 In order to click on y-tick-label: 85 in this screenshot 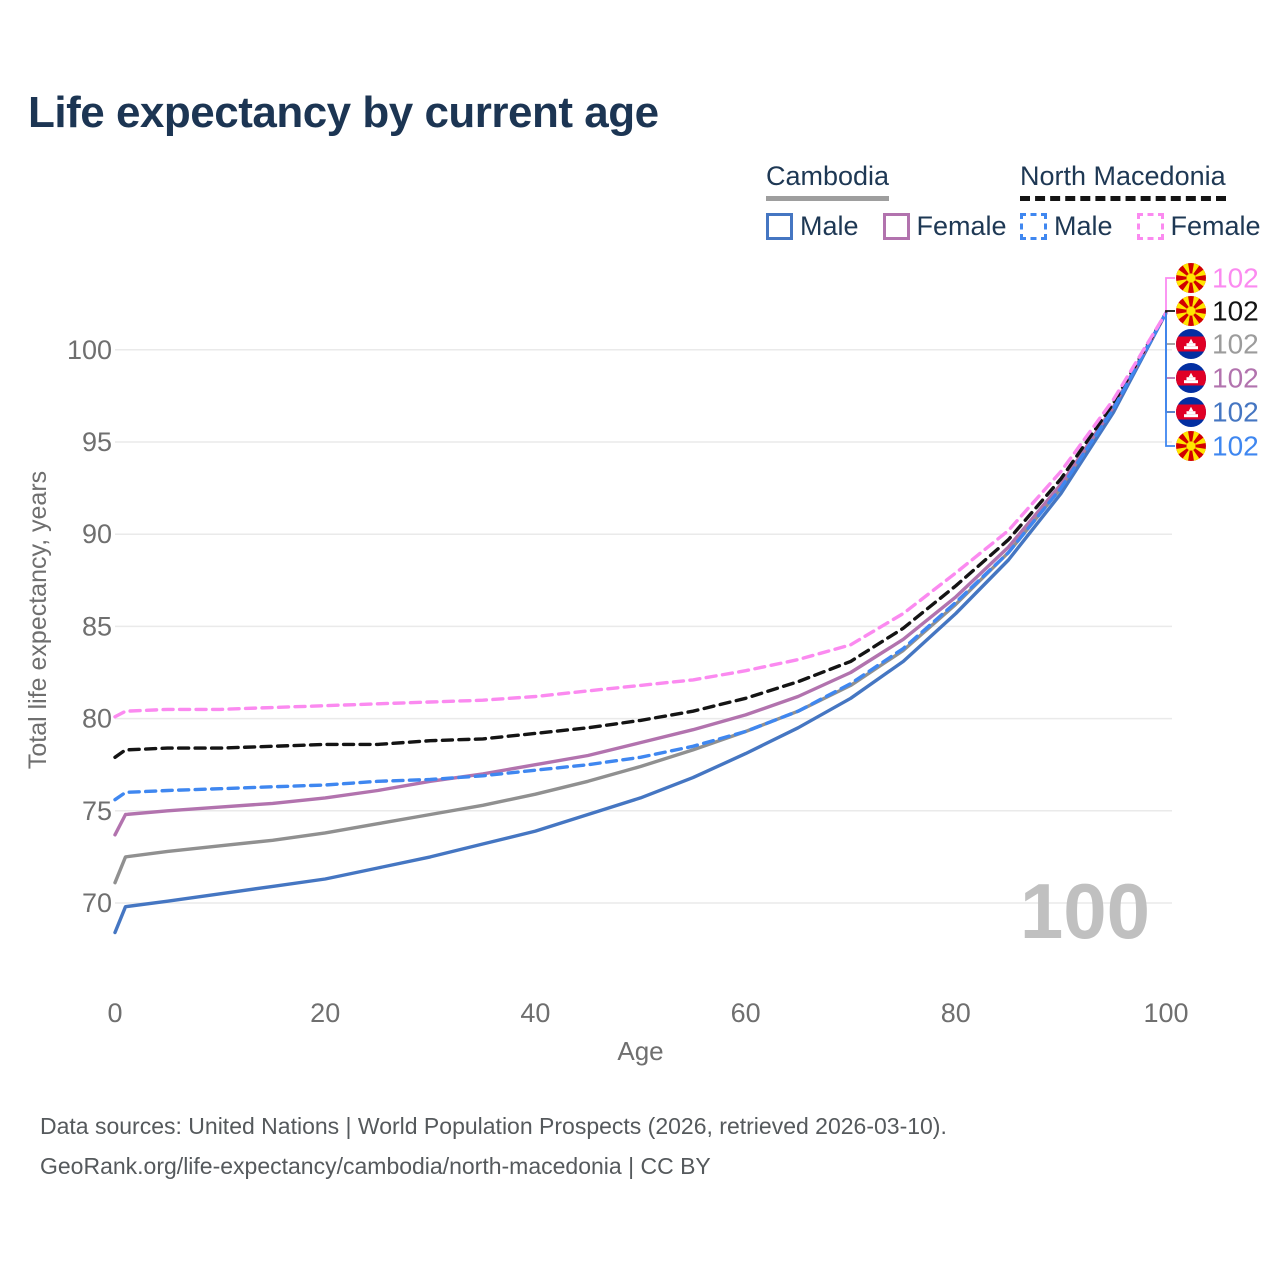, I will do `click(97, 626)`.